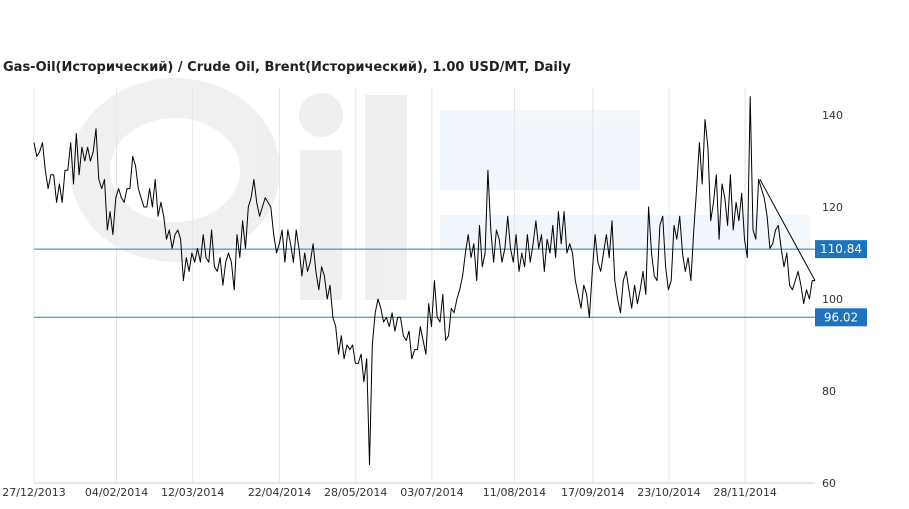  Describe the element at coordinates (832, 115) in the screenshot. I see `y-tick-label: 140` at that location.